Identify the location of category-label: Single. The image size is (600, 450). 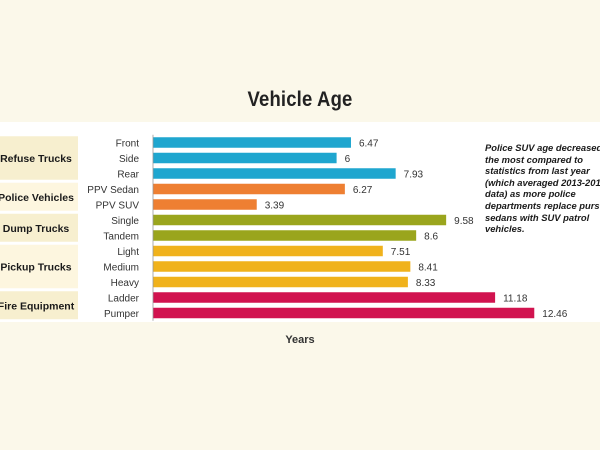
(125, 221).